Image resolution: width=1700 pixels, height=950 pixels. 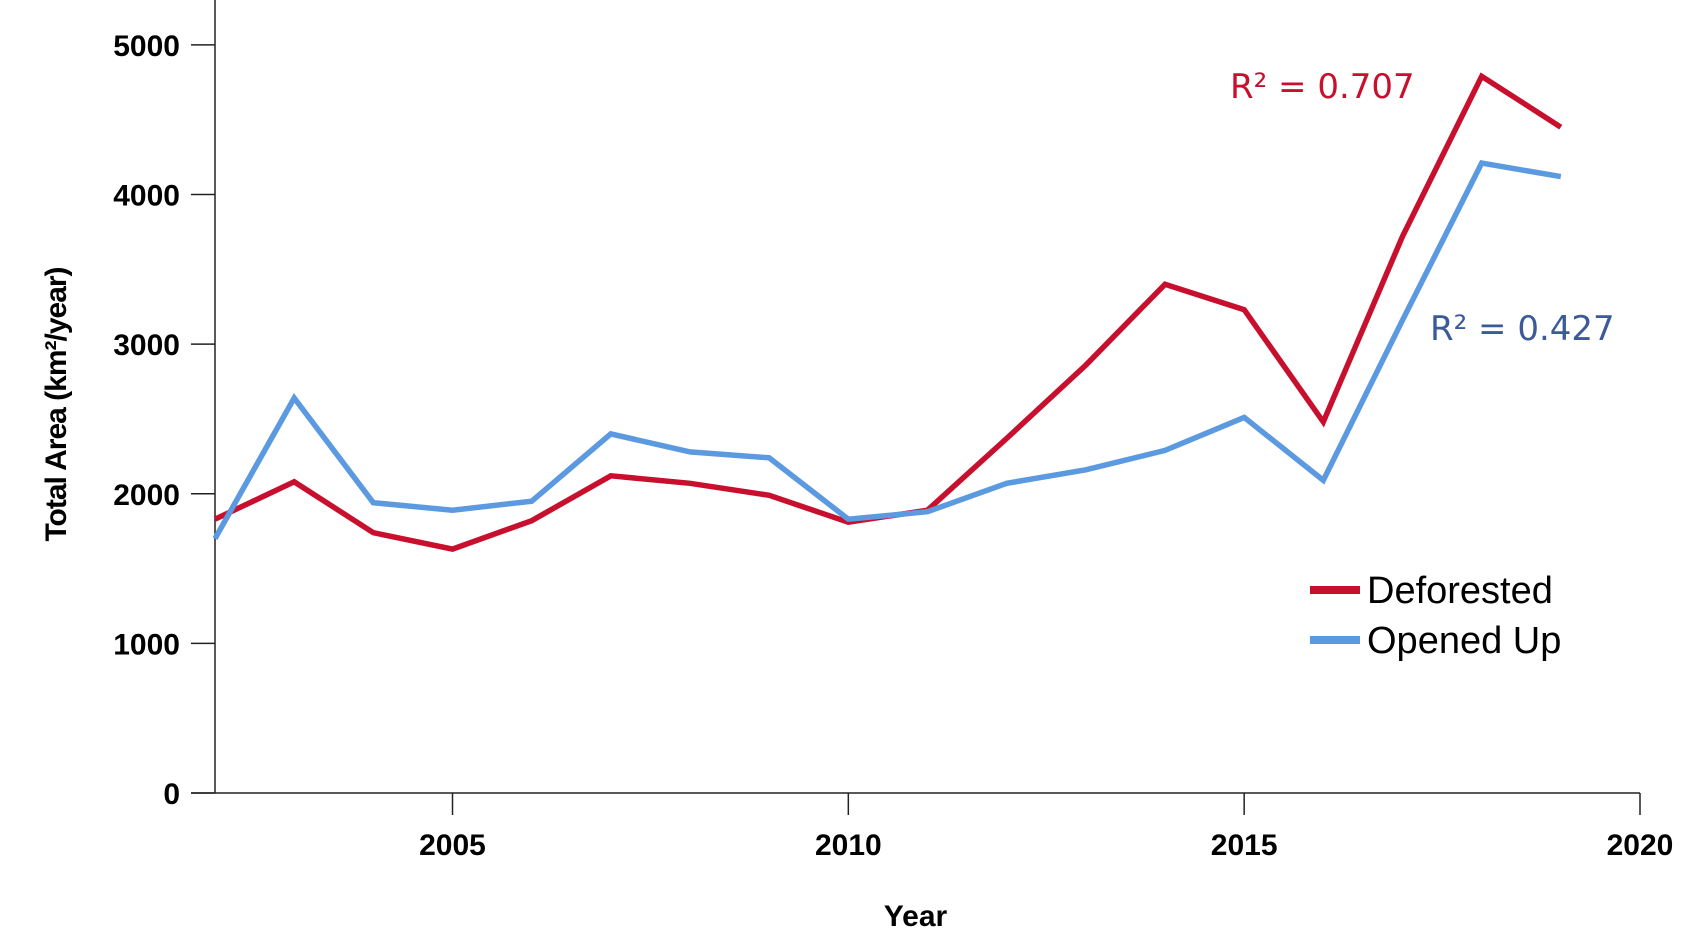 I want to click on r-squared-opened-up-annotation: R² = 0.427, so click(x=1522, y=329).